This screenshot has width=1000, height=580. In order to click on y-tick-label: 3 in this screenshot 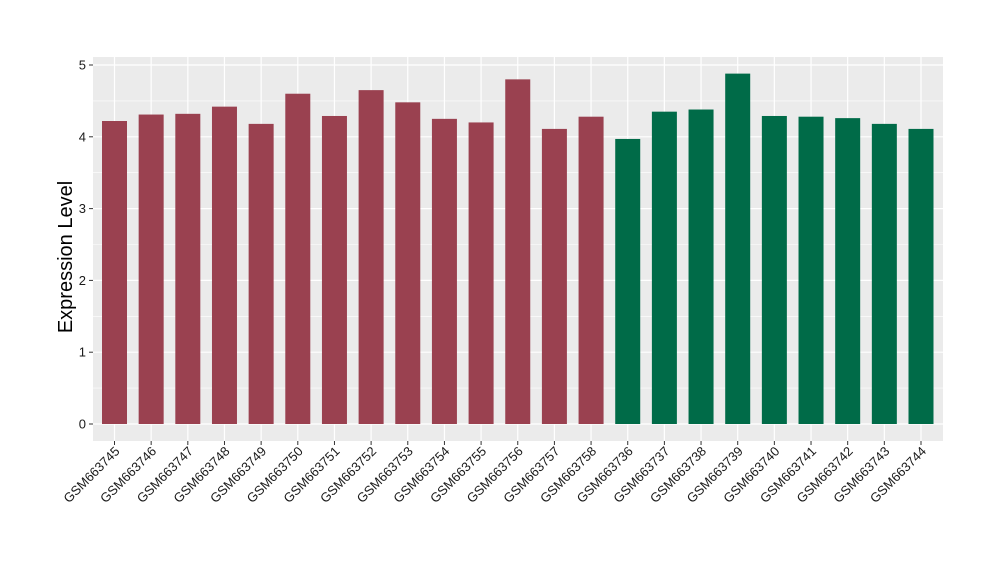, I will do `click(82, 208)`.